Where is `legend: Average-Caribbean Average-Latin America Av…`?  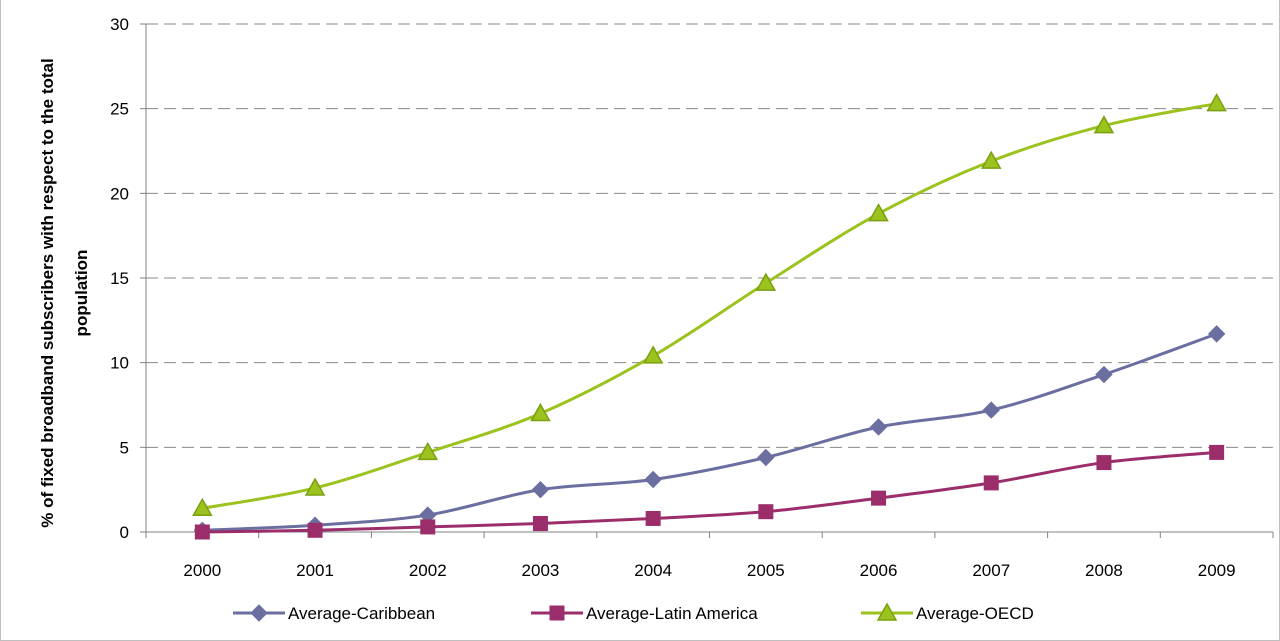 legend: Average-Caribbean Average-Latin America Av… is located at coordinates (633, 612).